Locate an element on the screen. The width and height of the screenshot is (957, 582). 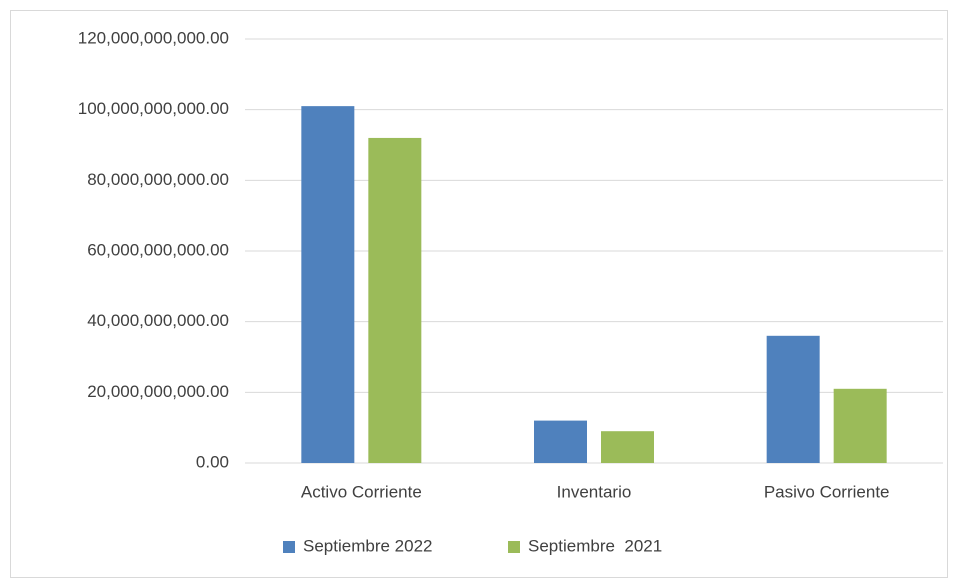
x-tick-label: Inventario is located at coordinates (594, 491).